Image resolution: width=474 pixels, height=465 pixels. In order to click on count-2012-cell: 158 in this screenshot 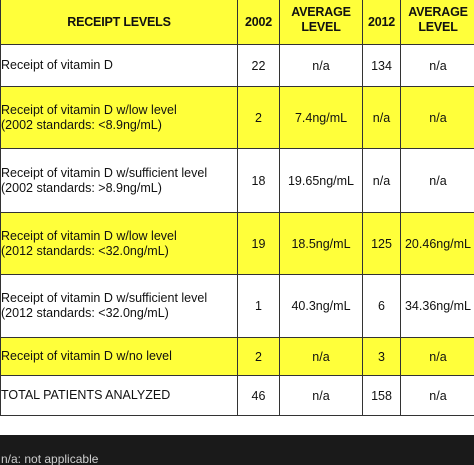, I will do `click(381, 395)`.